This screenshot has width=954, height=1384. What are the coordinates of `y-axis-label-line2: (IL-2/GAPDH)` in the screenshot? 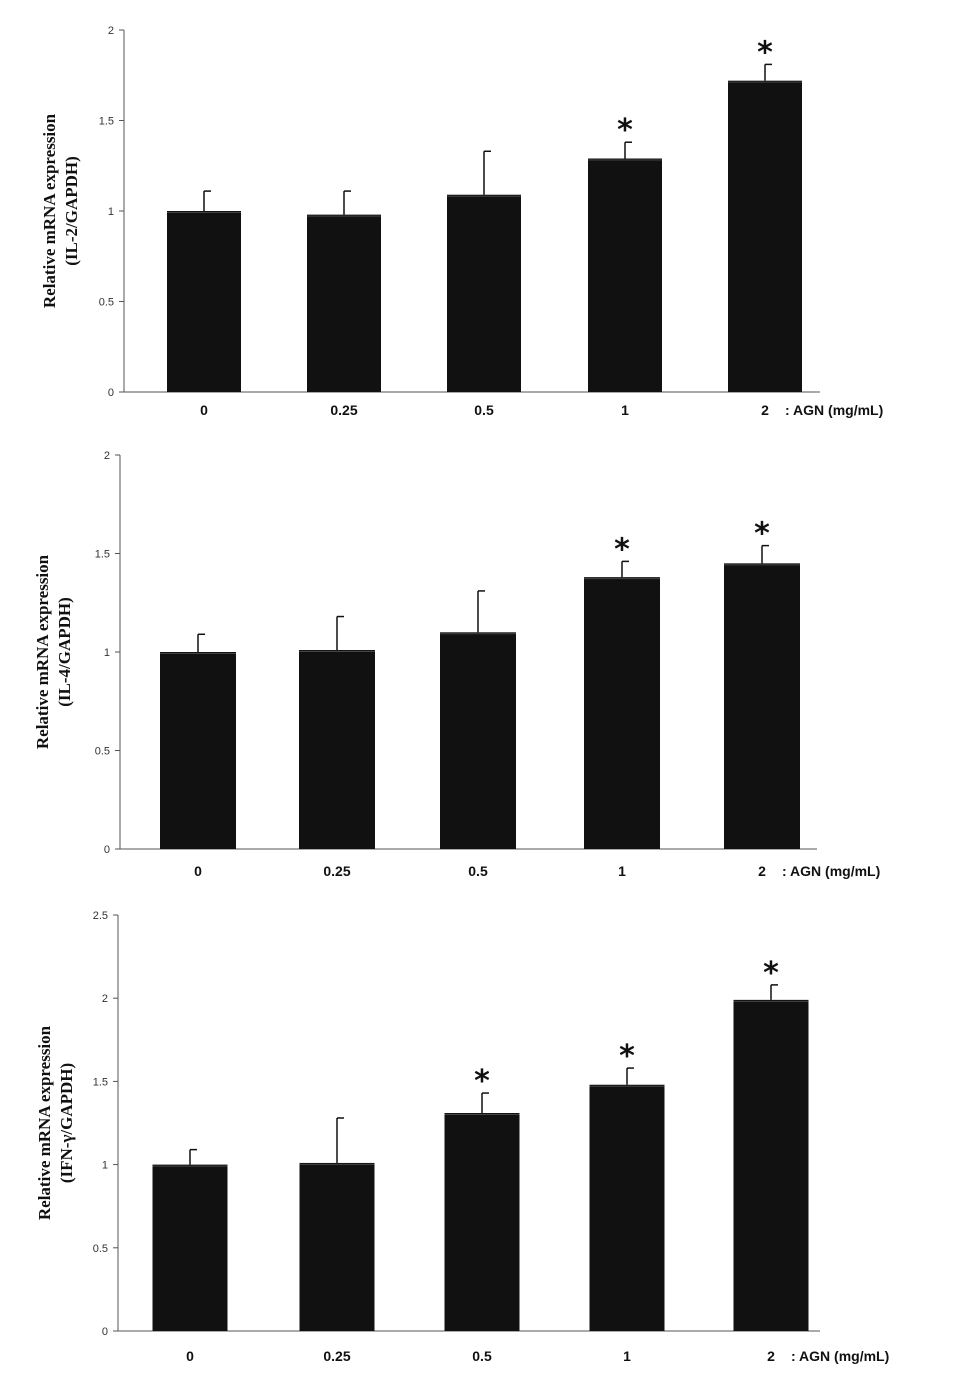 It's located at (71, 211).